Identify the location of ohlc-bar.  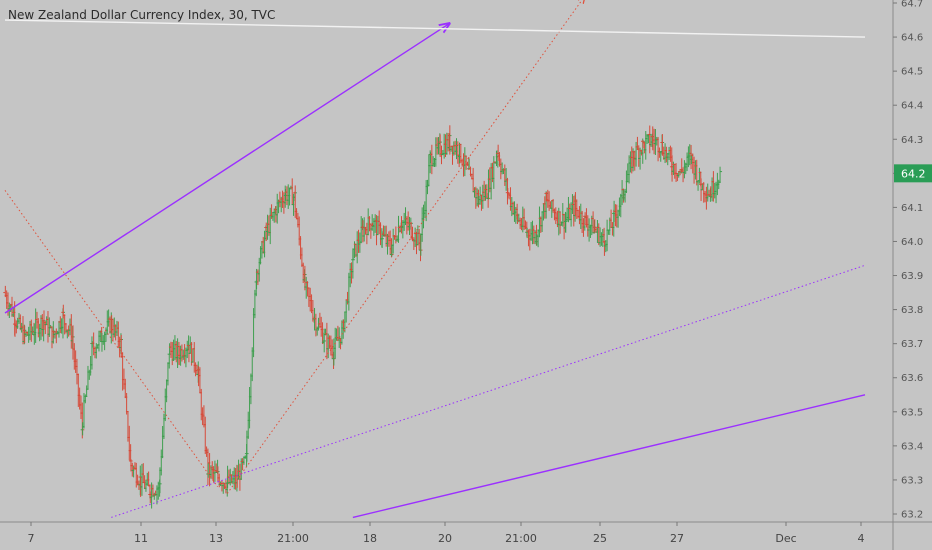
(720, 174).